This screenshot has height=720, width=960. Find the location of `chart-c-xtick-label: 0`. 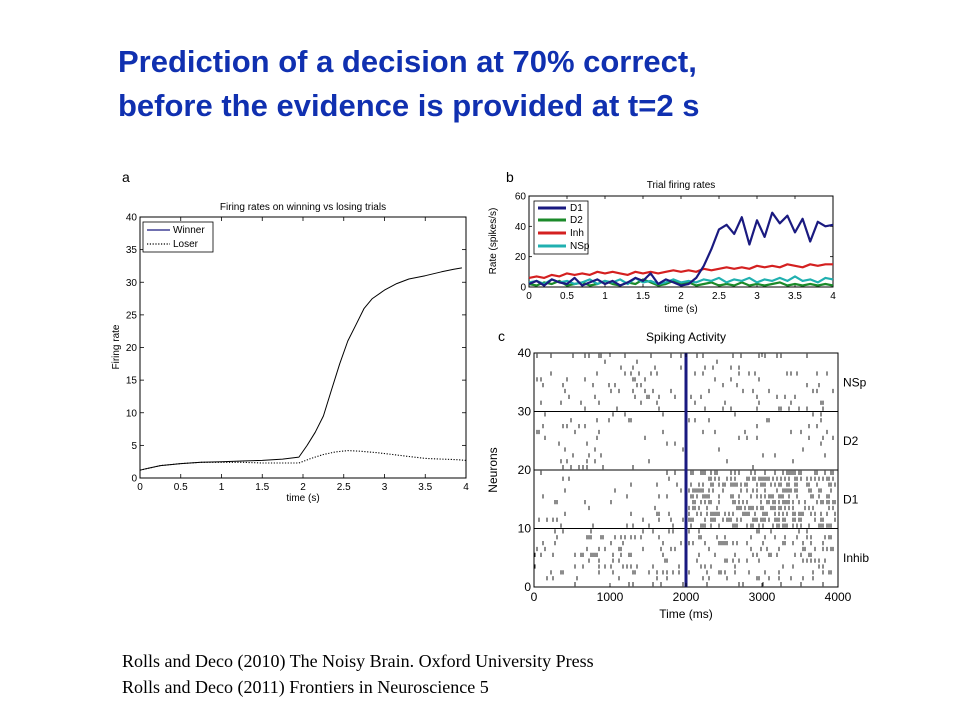

chart-c-xtick-label: 0 is located at coordinates (534, 597).